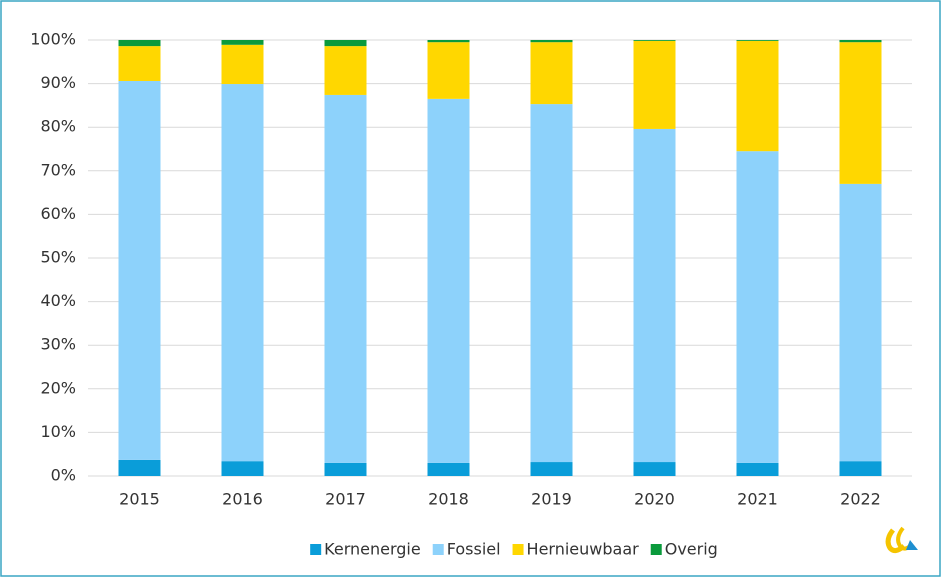 The image size is (942, 582). What do you see at coordinates (58, 300) in the screenshot?
I see `y-tick-label: 40%` at bounding box center [58, 300].